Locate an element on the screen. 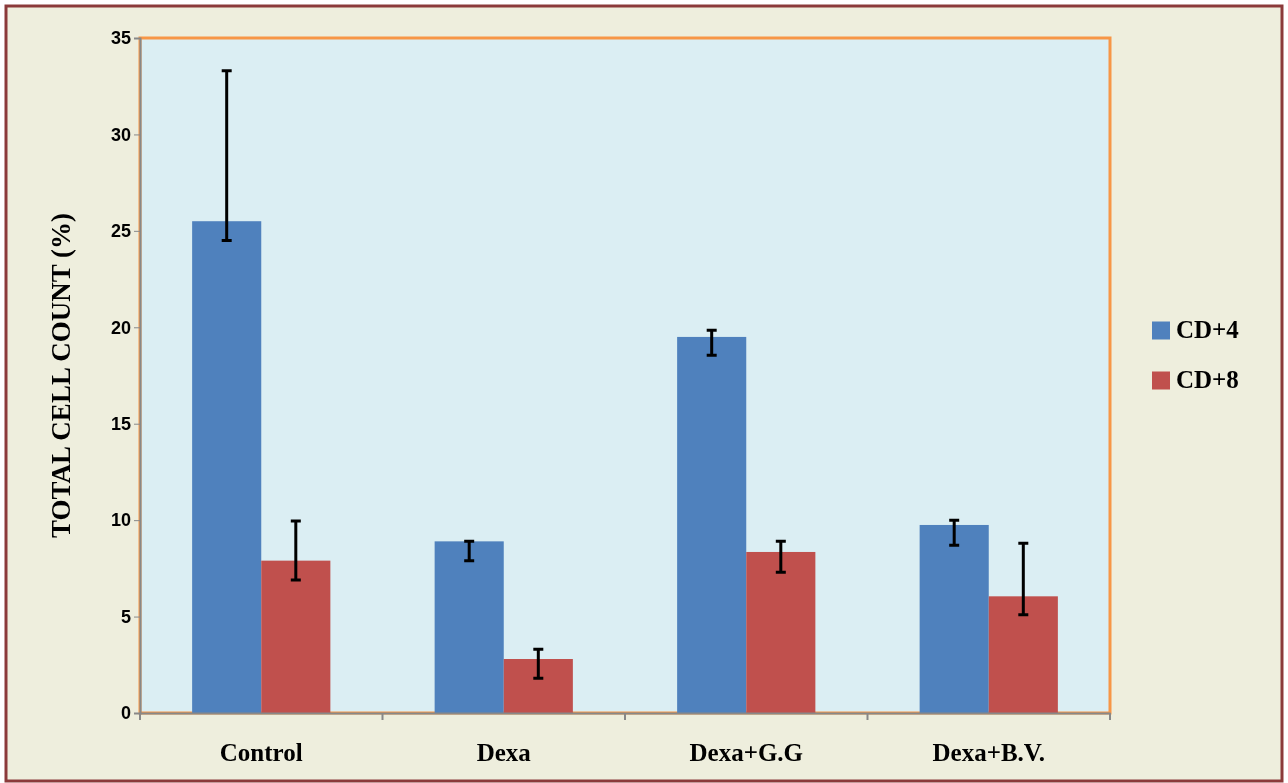 Image resolution: width=1288 pixels, height=783 pixels. x-tick-label: Dexa+G.G is located at coordinates (746, 752).